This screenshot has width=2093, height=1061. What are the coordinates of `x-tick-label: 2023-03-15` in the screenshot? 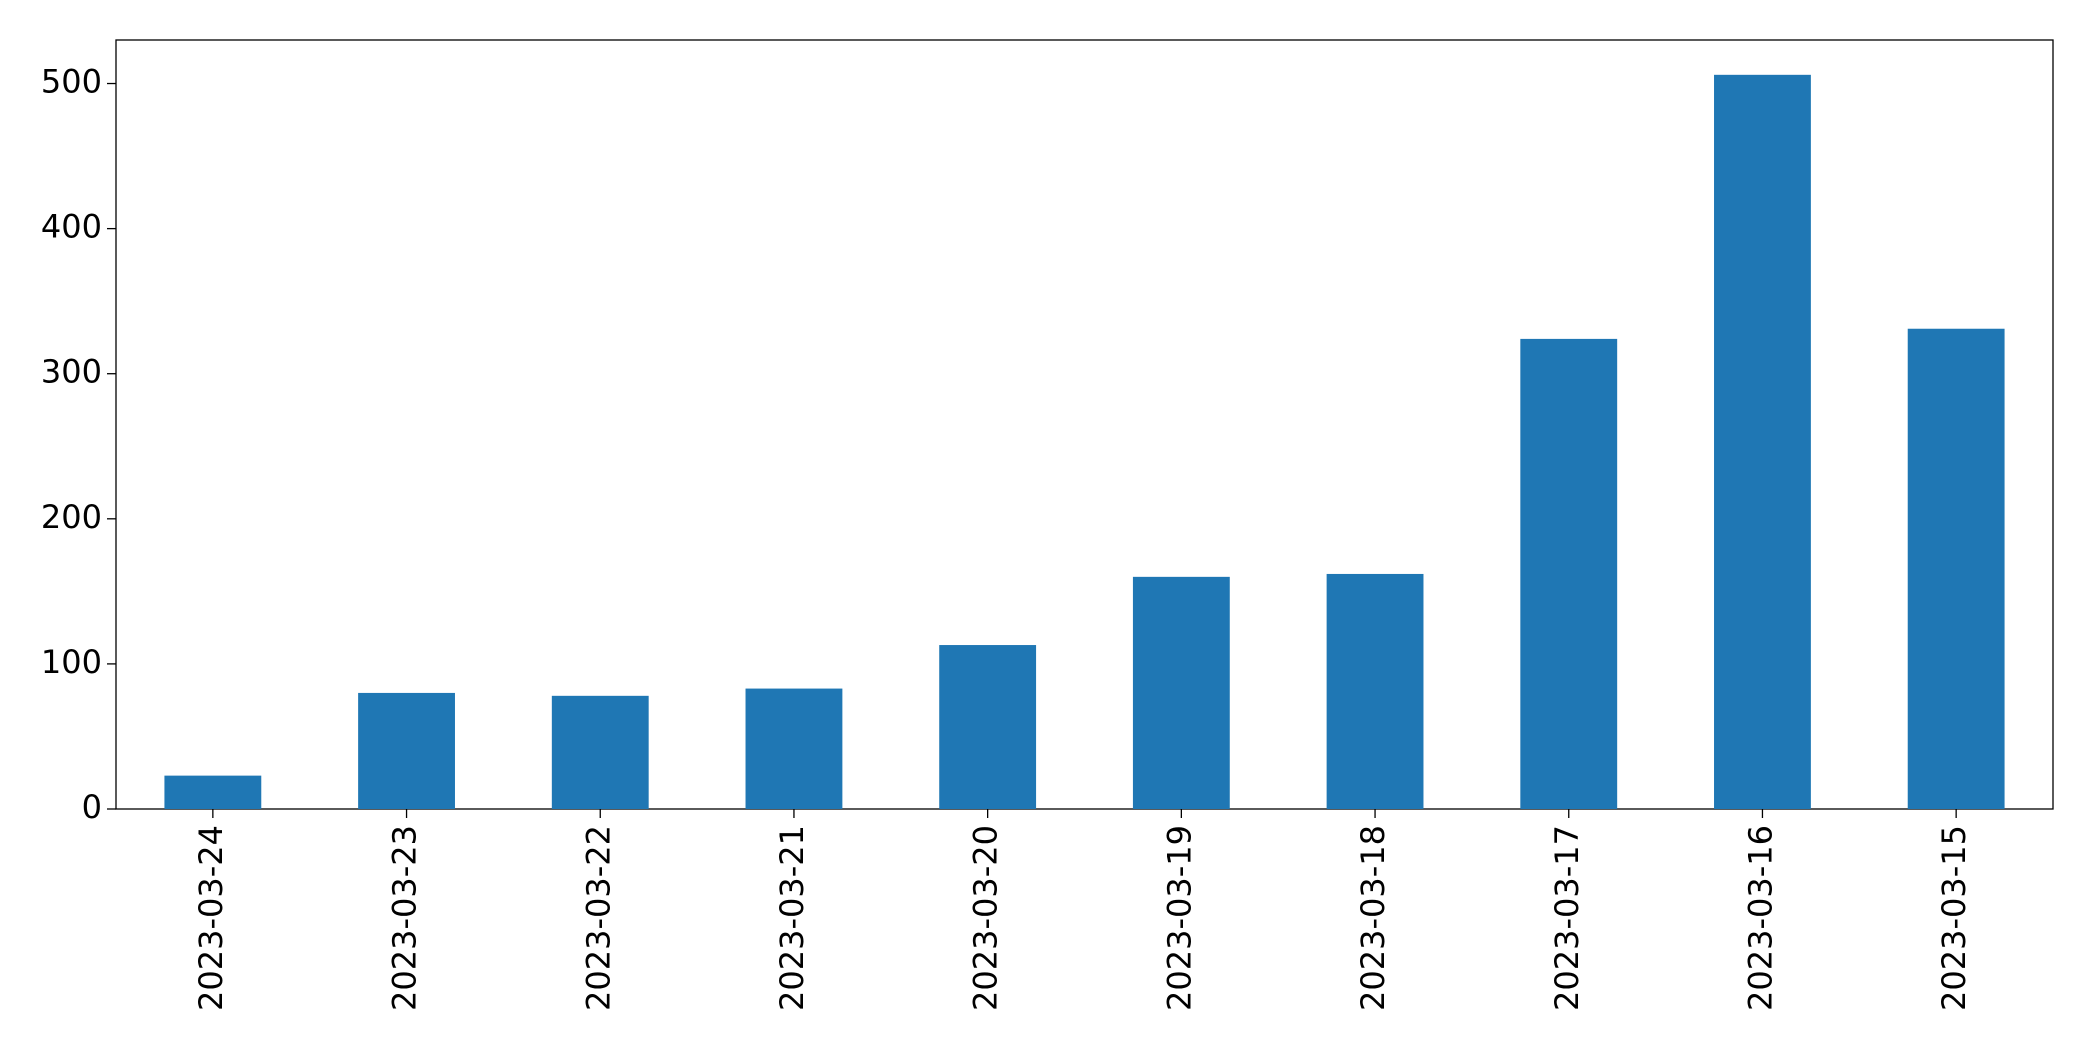 It's located at (1954, 918).